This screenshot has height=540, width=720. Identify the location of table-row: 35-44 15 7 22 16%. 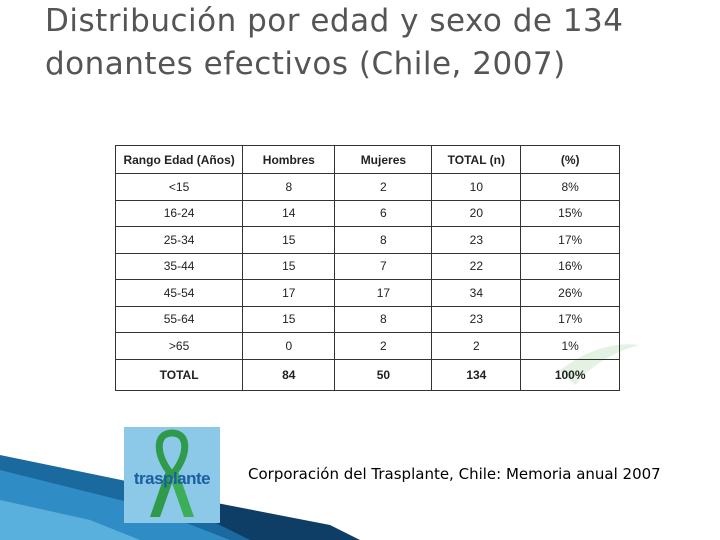
(367, 266).